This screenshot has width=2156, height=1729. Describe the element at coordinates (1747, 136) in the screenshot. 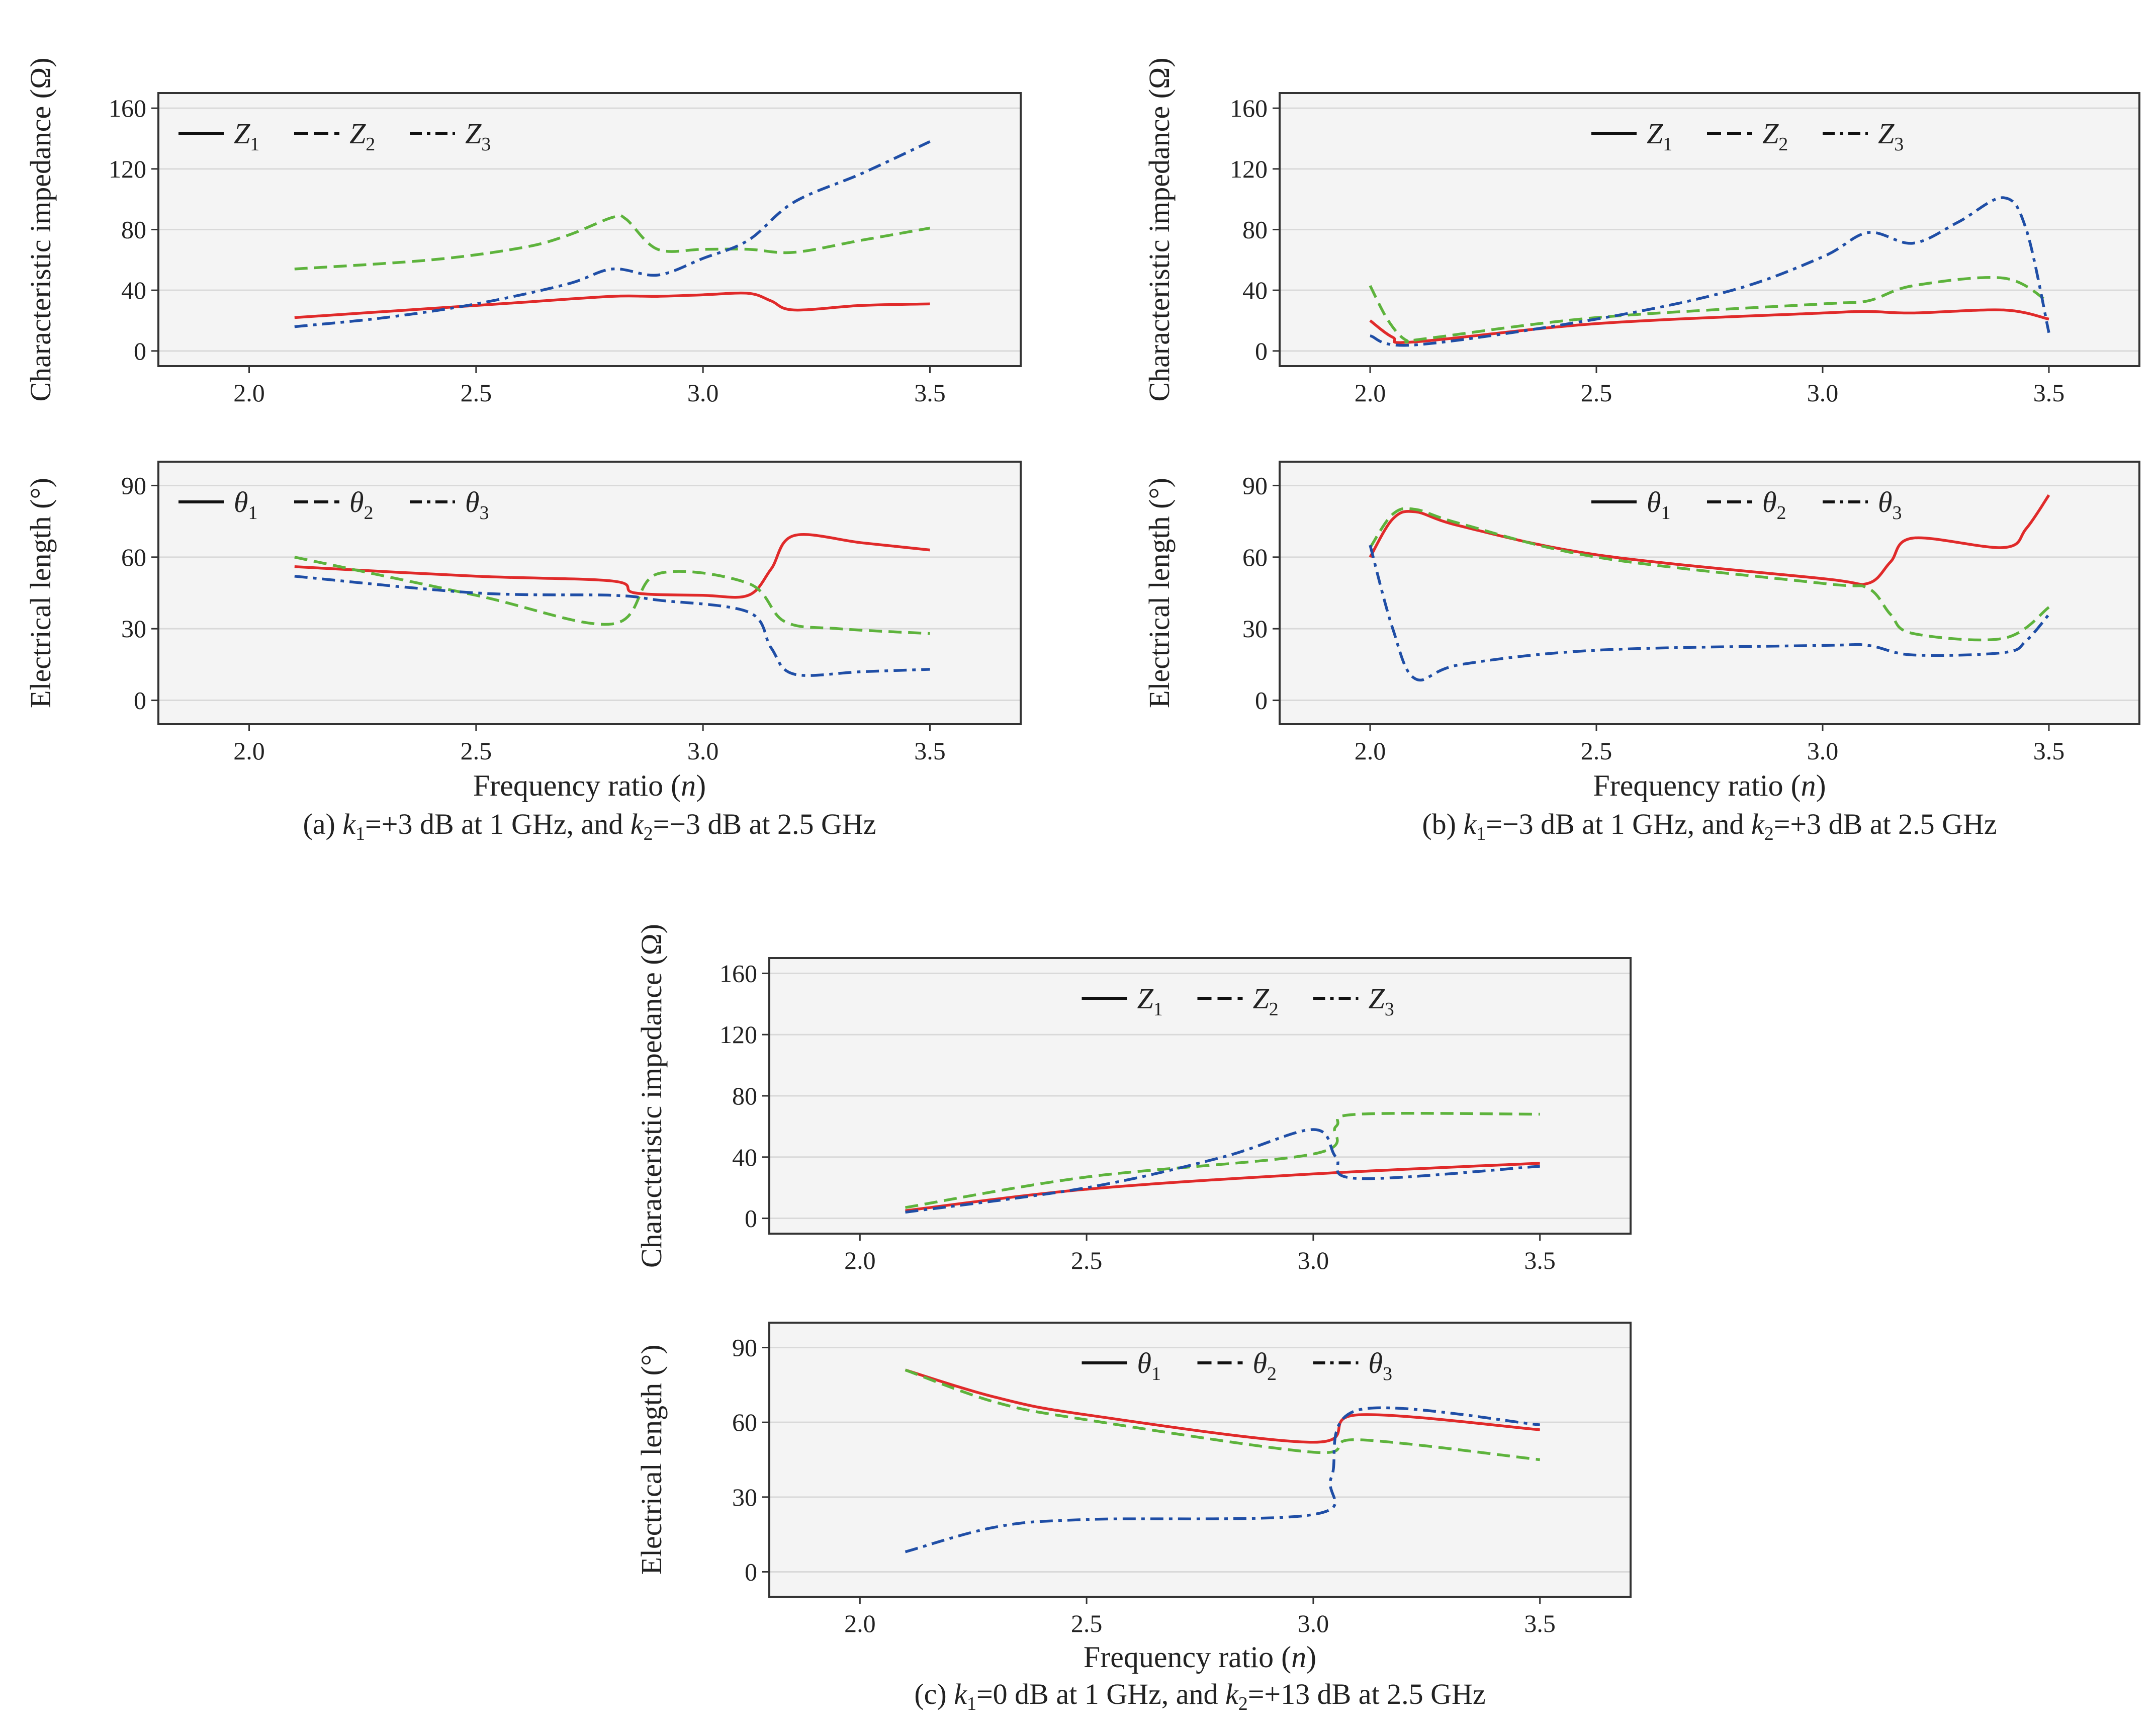

I see `legend: Z1 Z2 Z3` at that location.